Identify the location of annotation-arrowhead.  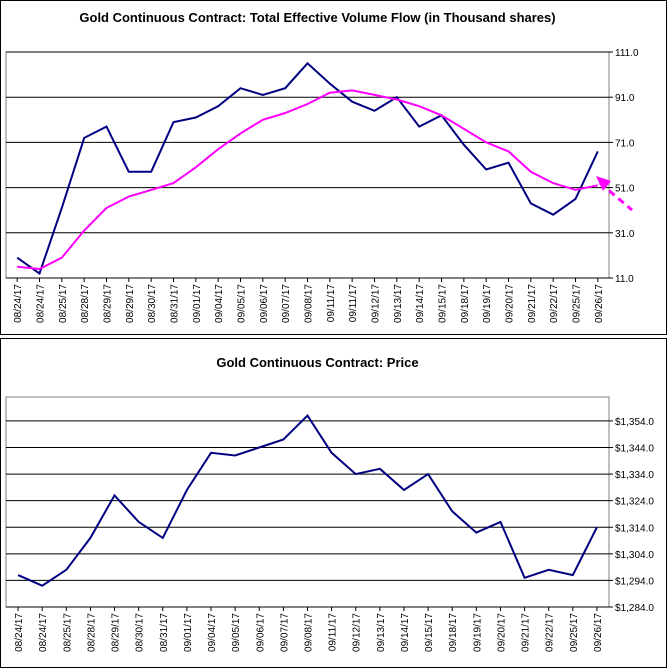
(603, 183).